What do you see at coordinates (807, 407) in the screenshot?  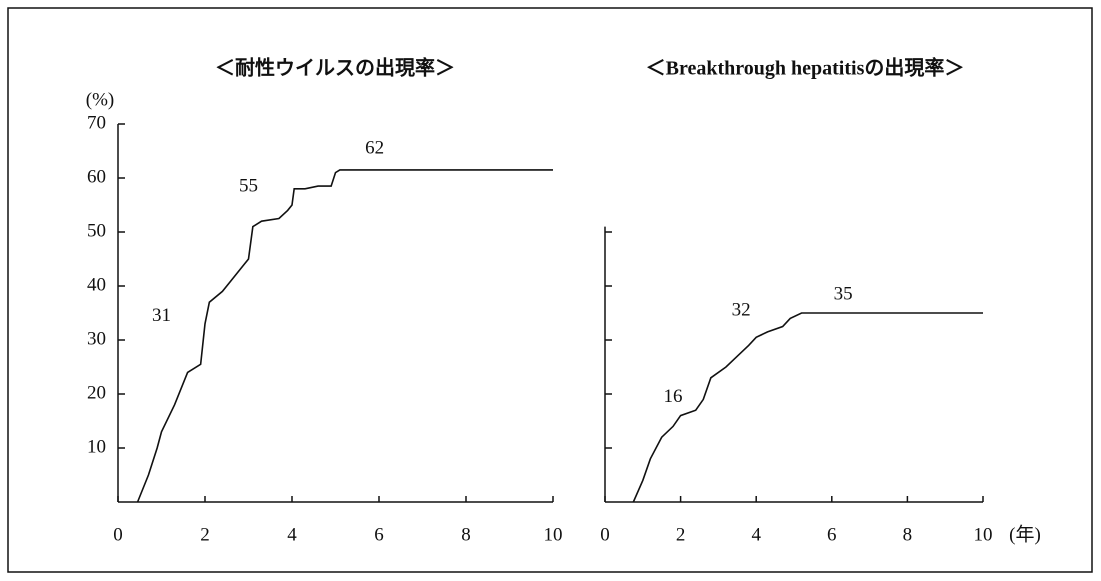 I see `curve` at bounding box center [807, 407].